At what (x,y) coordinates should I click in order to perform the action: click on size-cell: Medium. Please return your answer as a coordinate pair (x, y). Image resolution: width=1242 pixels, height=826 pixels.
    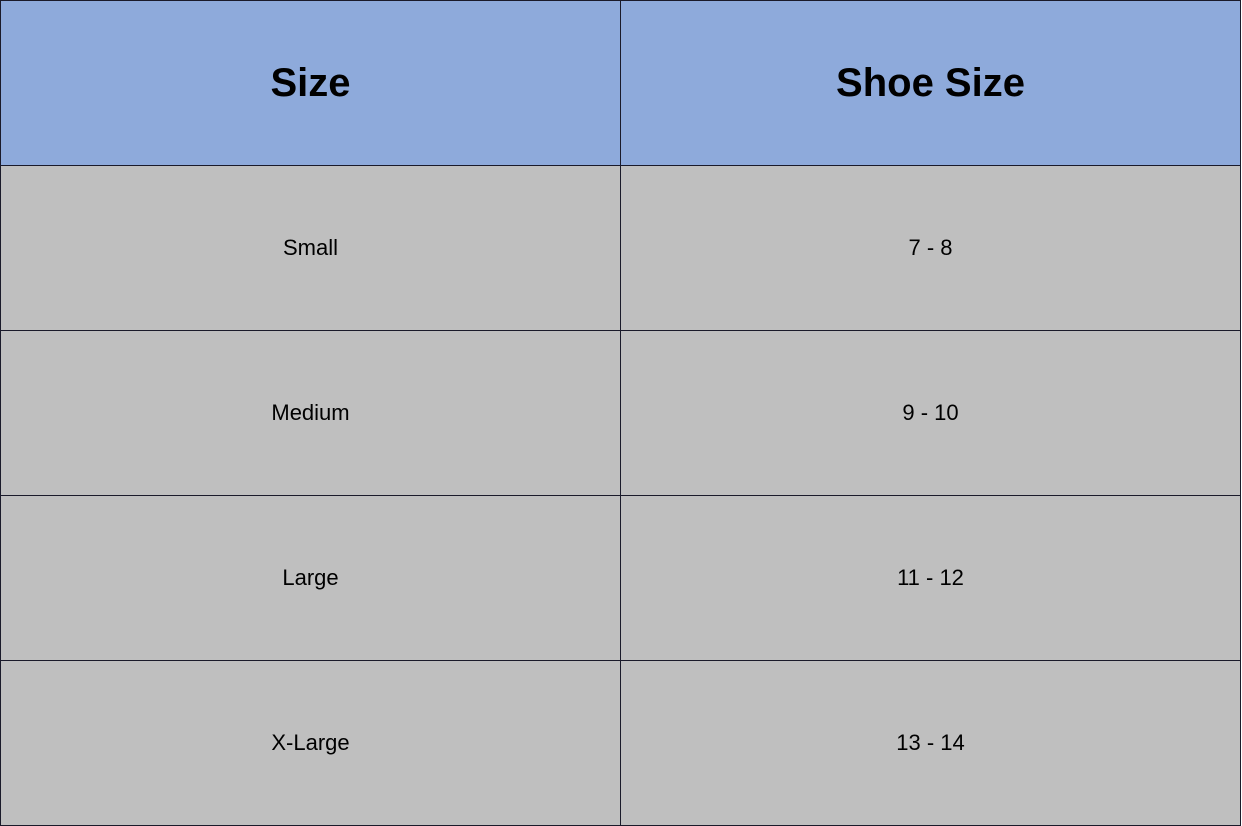
    Looking at the image, I should click on (310, 413).